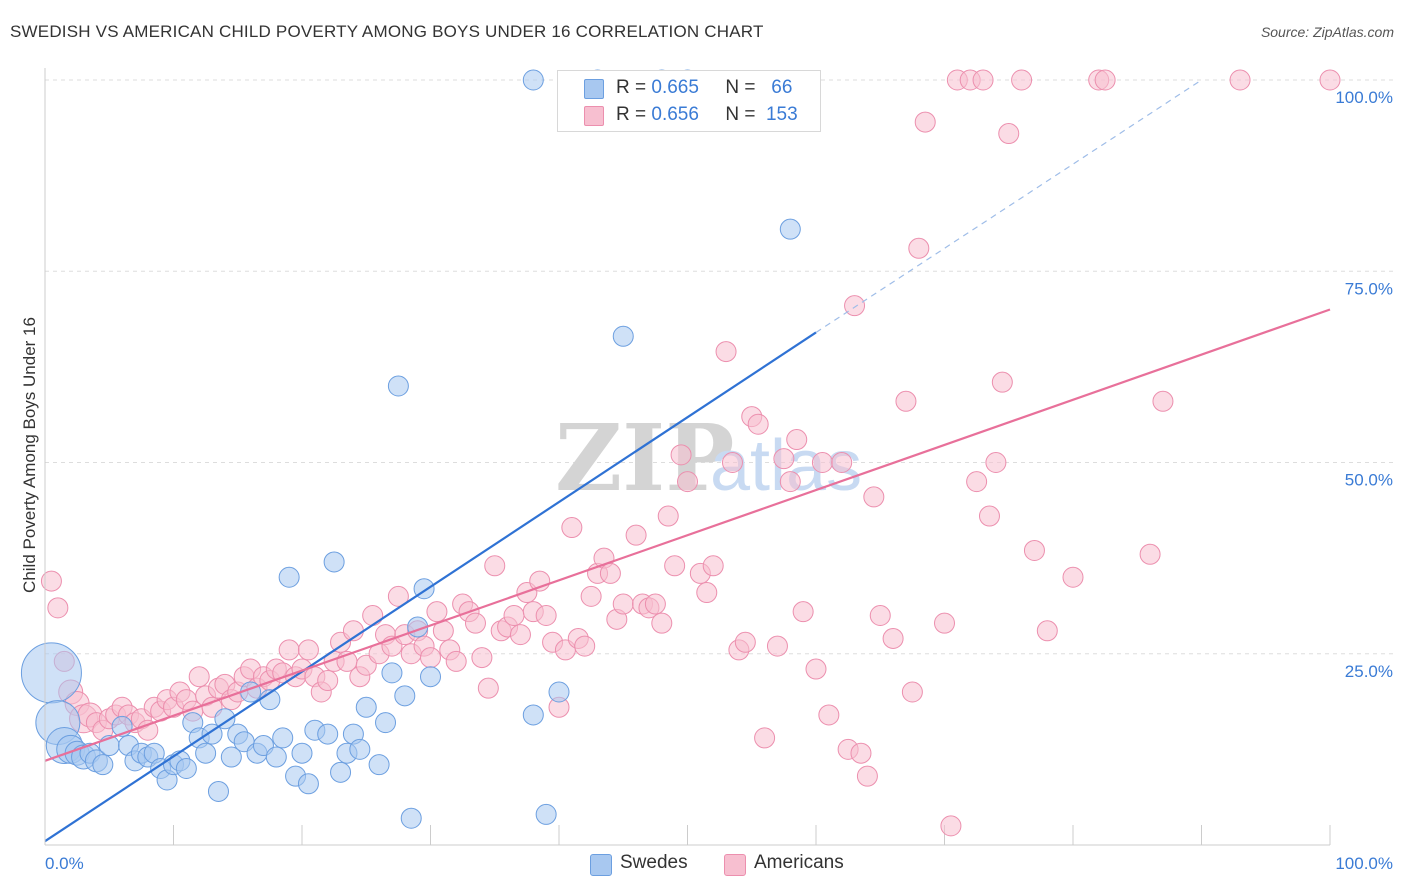 This screenshot has height=892, width=1406. What do you see at coordinates (594, 116) in the screenshot?
I see `americans-swatch` at bounding box center [594, 116].